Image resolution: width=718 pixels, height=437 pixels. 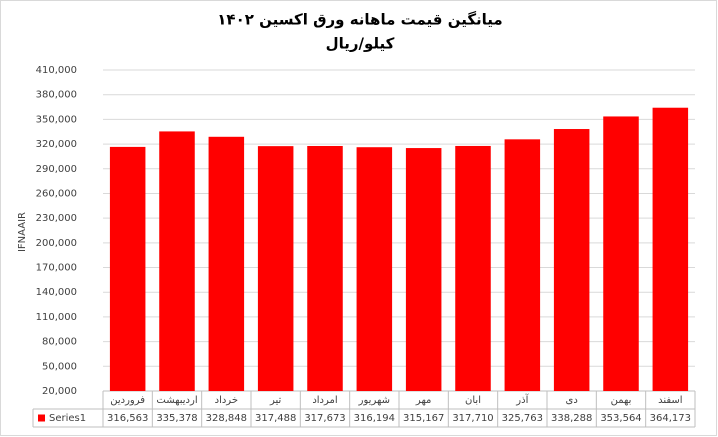 I want to click on table-value: 353,564, so click(x=620, y=418).